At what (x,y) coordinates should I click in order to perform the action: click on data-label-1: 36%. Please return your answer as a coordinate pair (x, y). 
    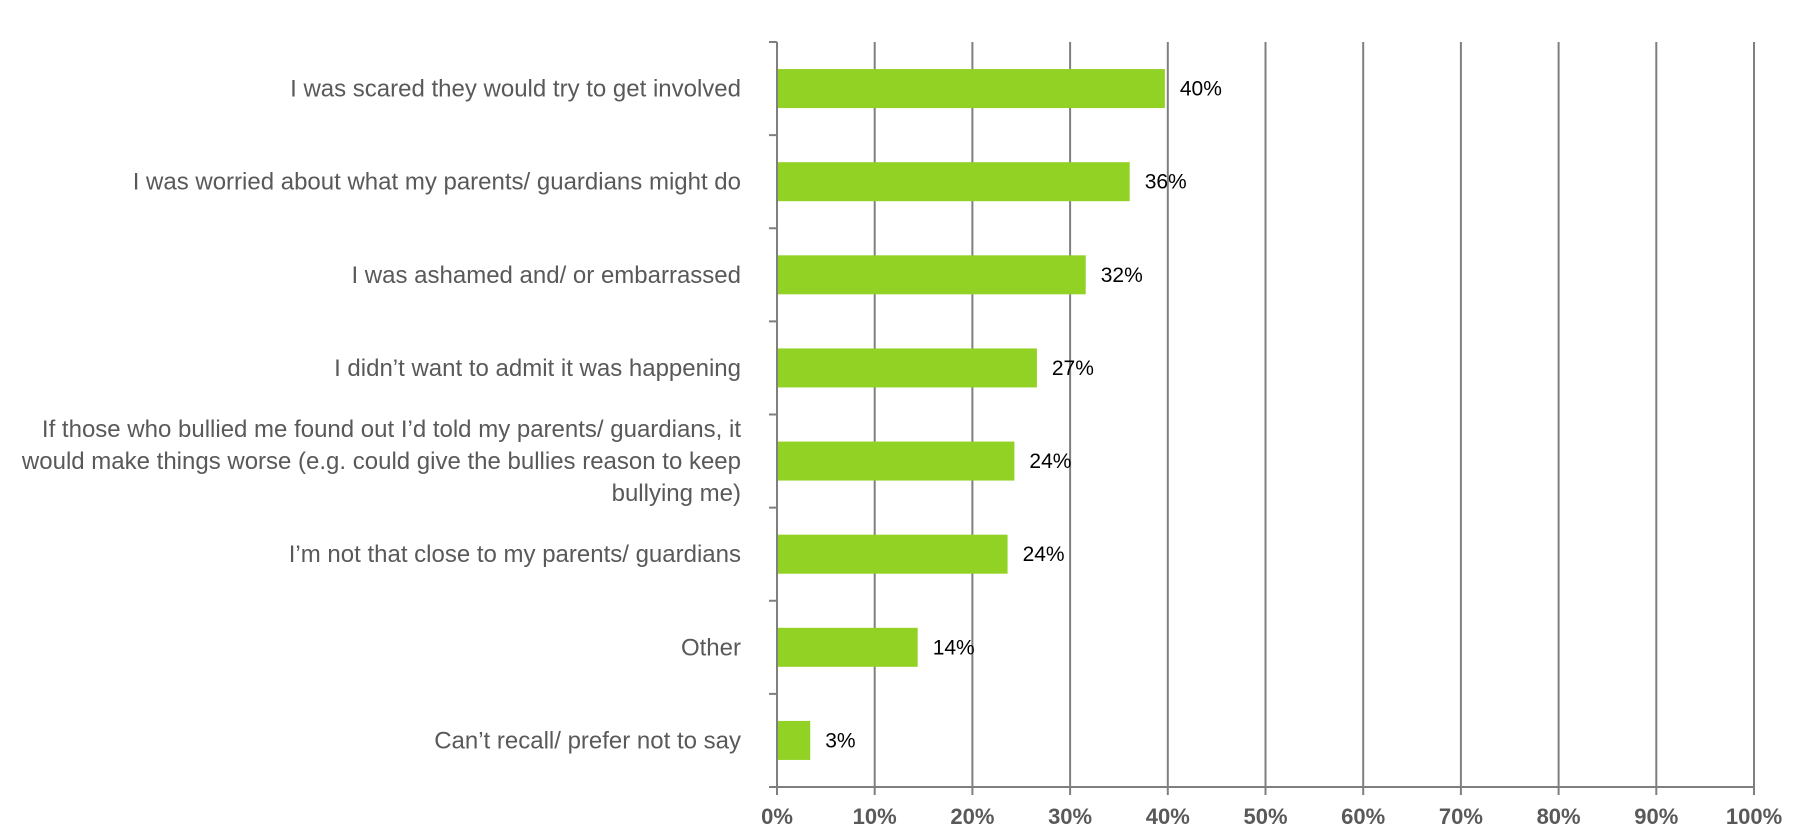
    Looking at the image, I should click on (1166, 182).